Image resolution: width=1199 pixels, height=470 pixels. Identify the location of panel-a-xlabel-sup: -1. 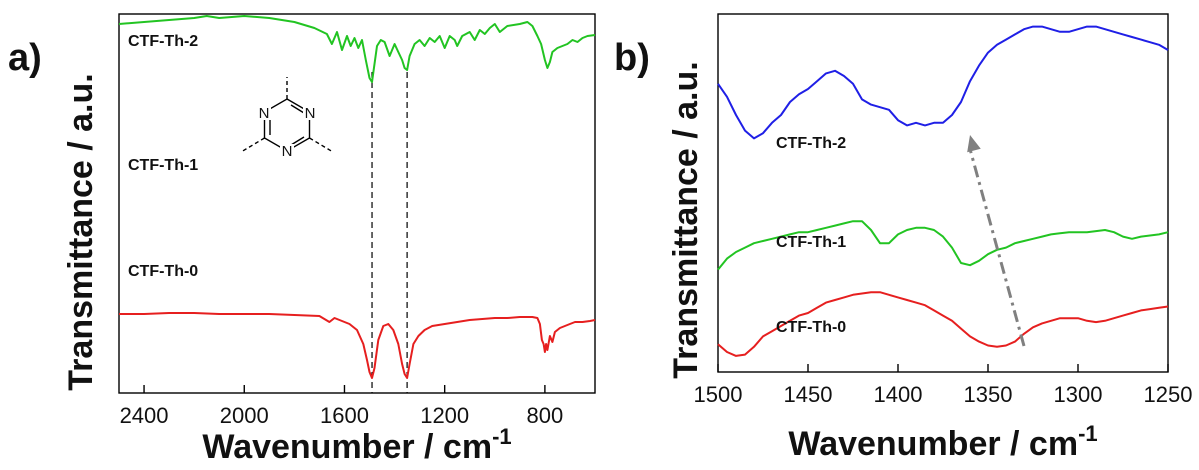
(502, 436).